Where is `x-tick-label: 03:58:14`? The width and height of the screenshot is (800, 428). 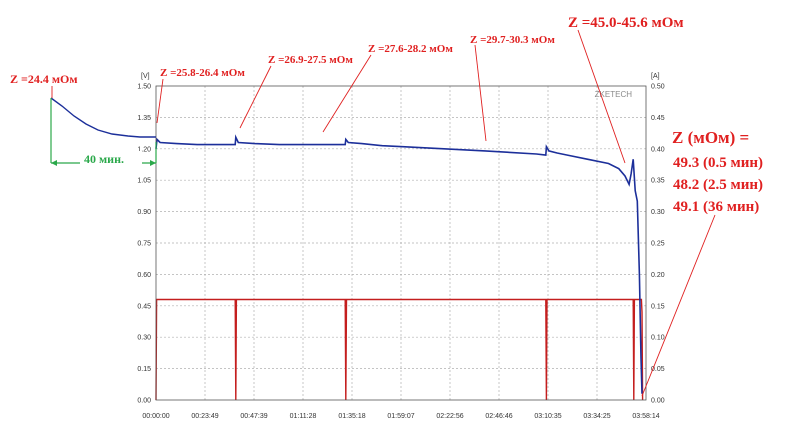 x-tick-label: 03:58:14 is located at coordinates (645, 416).